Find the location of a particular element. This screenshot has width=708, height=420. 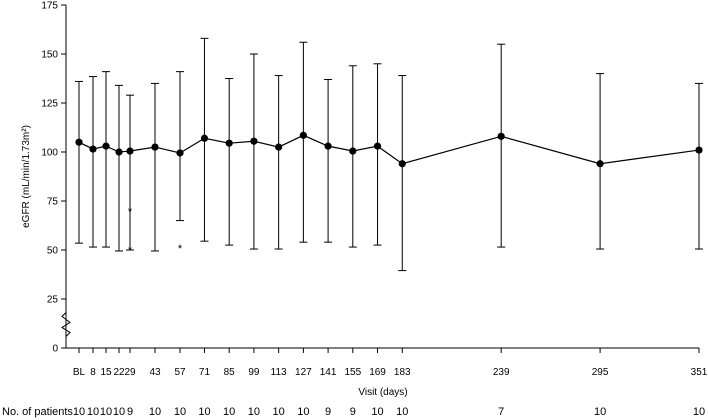

y-tick-label: 100 is located at coordinates (49, 153).